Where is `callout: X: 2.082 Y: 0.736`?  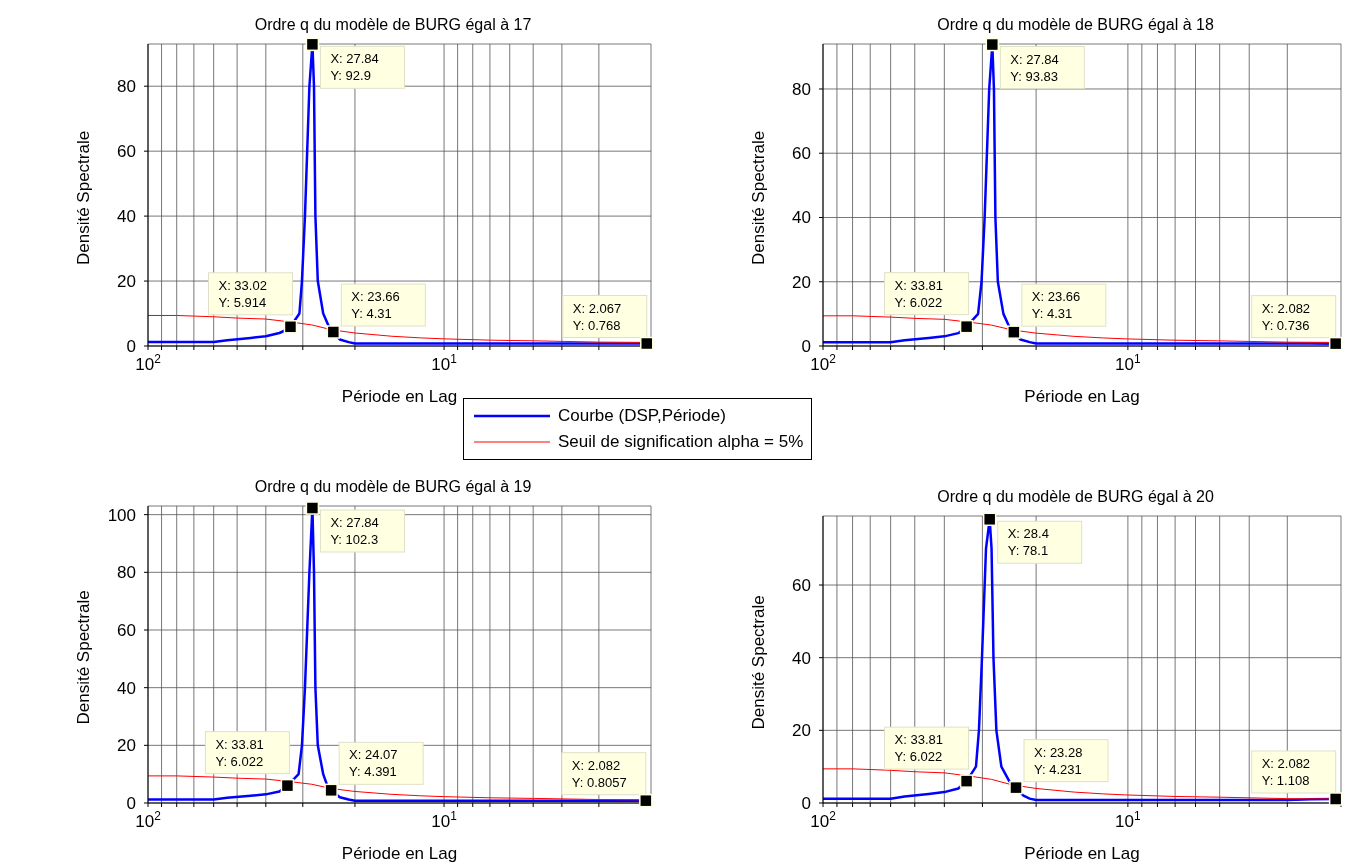
callout: X: 2.082 Y: 0.736 is located at coordinates (1297, 323).